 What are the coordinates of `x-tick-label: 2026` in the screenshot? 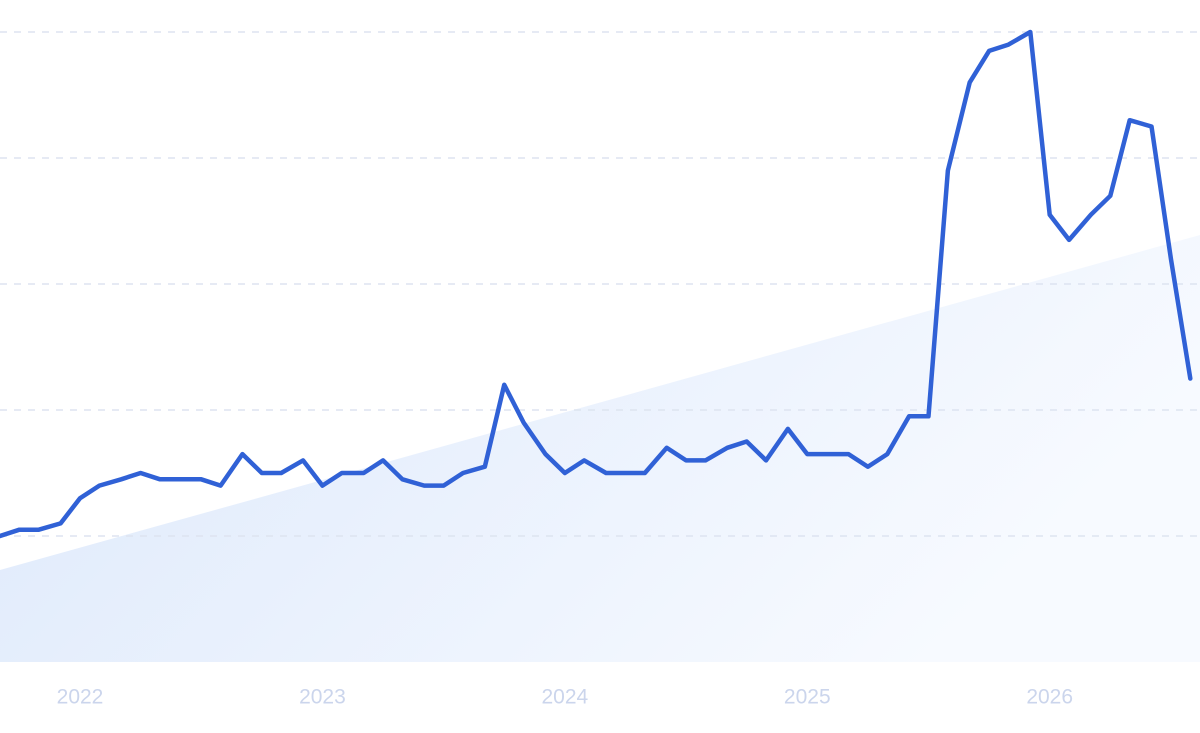 It's located at (1049, 697).